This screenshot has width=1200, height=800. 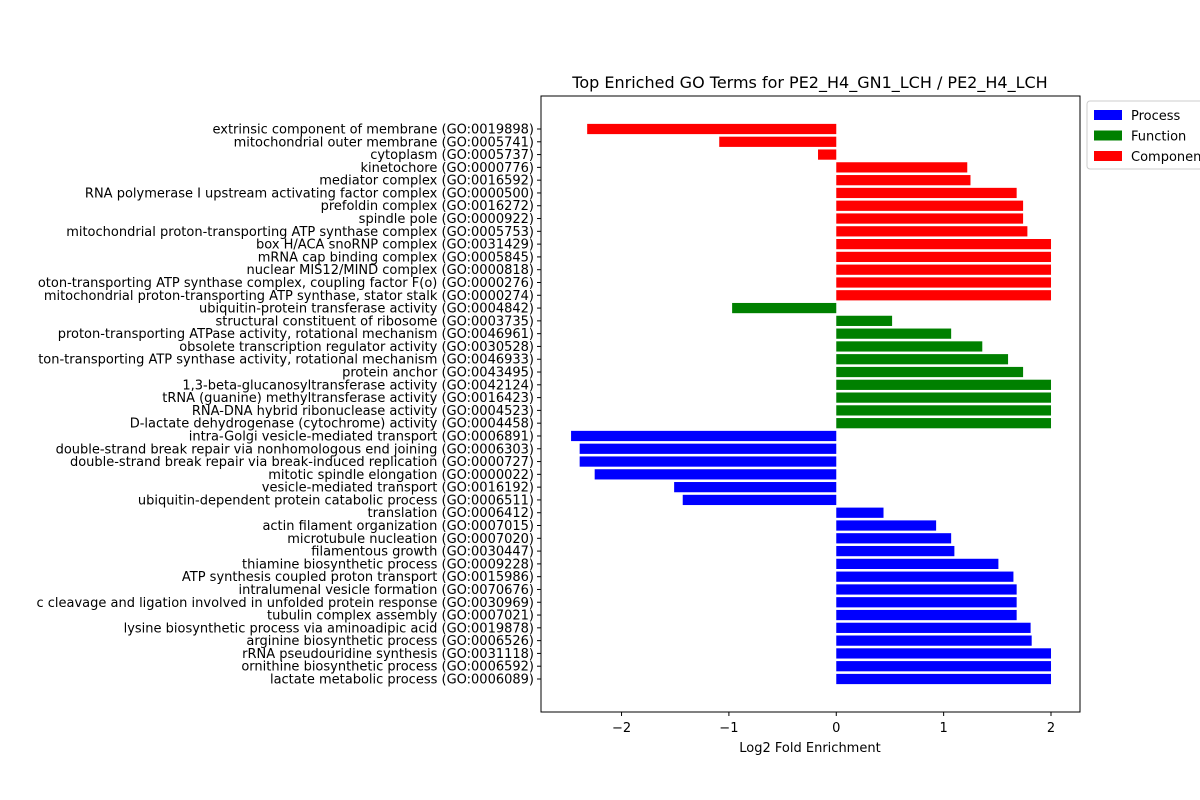 What do you see at coordinates (1108, 115) in the screenshot?
I see `legend-swatch-process` at bounding box center [1108, 115].